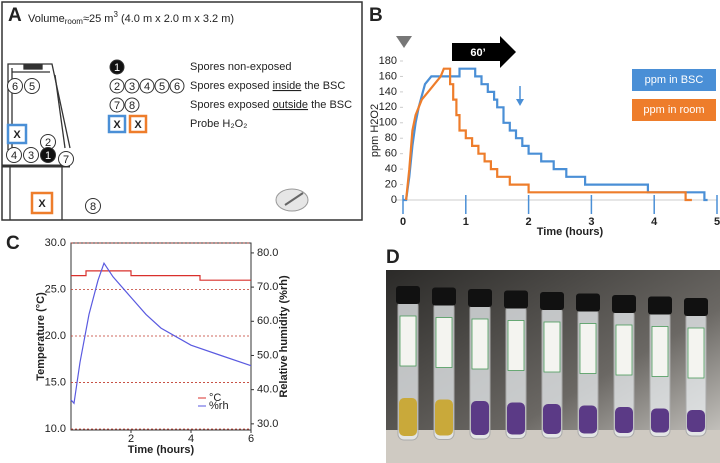 This screenshot has width=720, height=463. What do you see at coordinates (391, 169) in the screenshot?
I see `y-tick-label: 40` at bounding box center [391, 169].